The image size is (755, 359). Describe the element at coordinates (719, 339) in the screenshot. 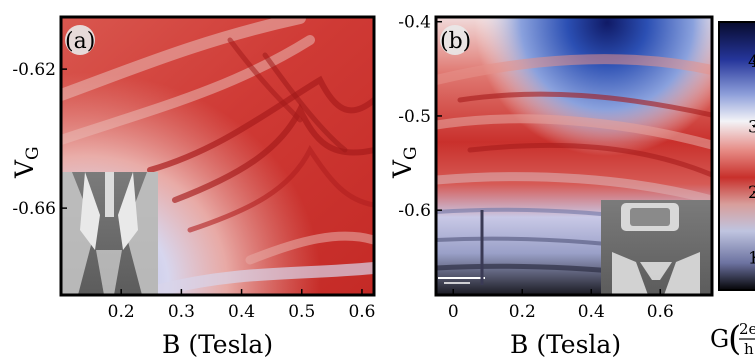

I see `colorbar-label: G` at that location.